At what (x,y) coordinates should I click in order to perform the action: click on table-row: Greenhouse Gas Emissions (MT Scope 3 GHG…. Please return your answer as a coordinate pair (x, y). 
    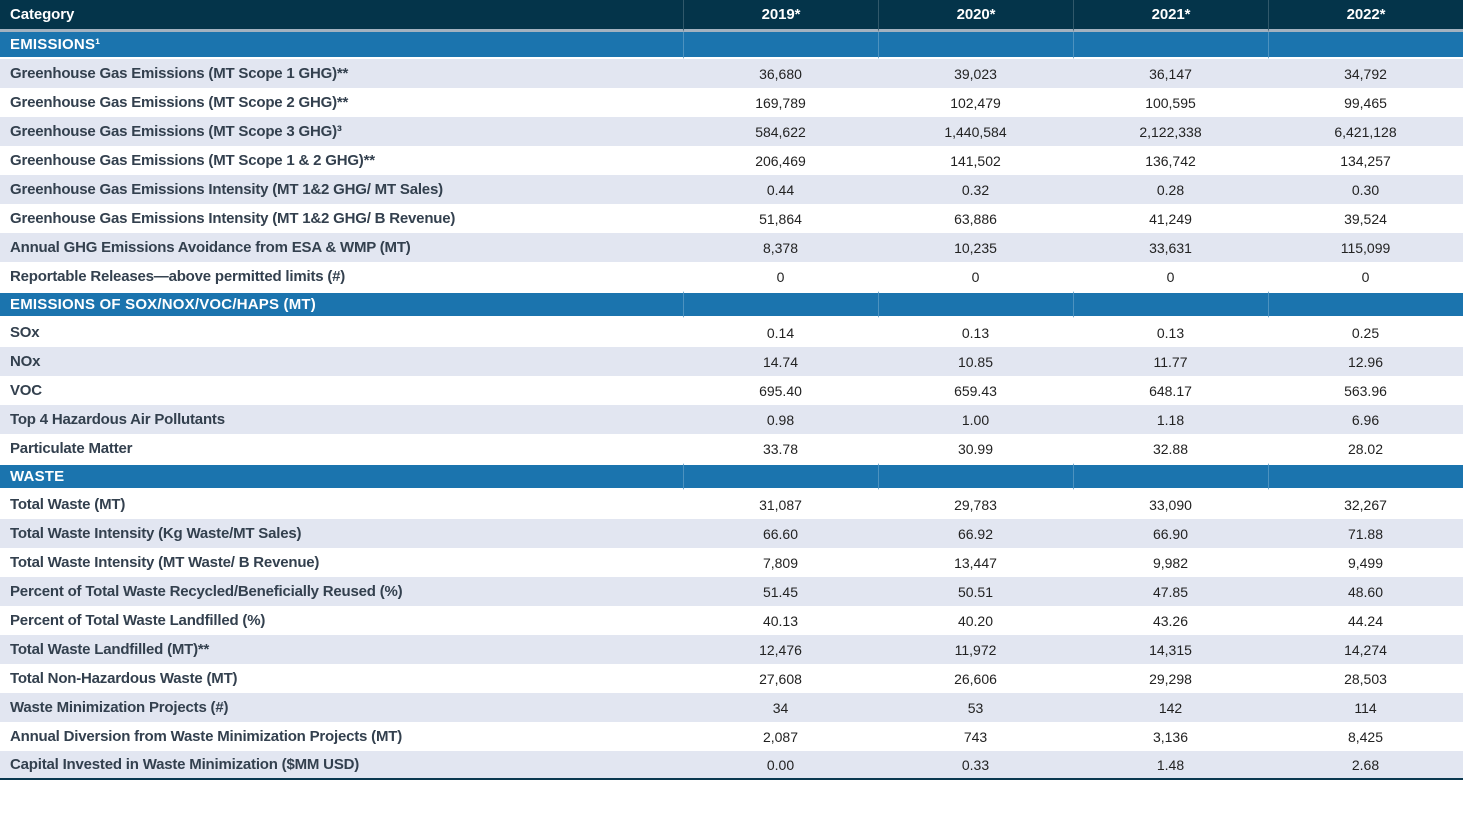
    Looking at the image, I should click on (731, 131).